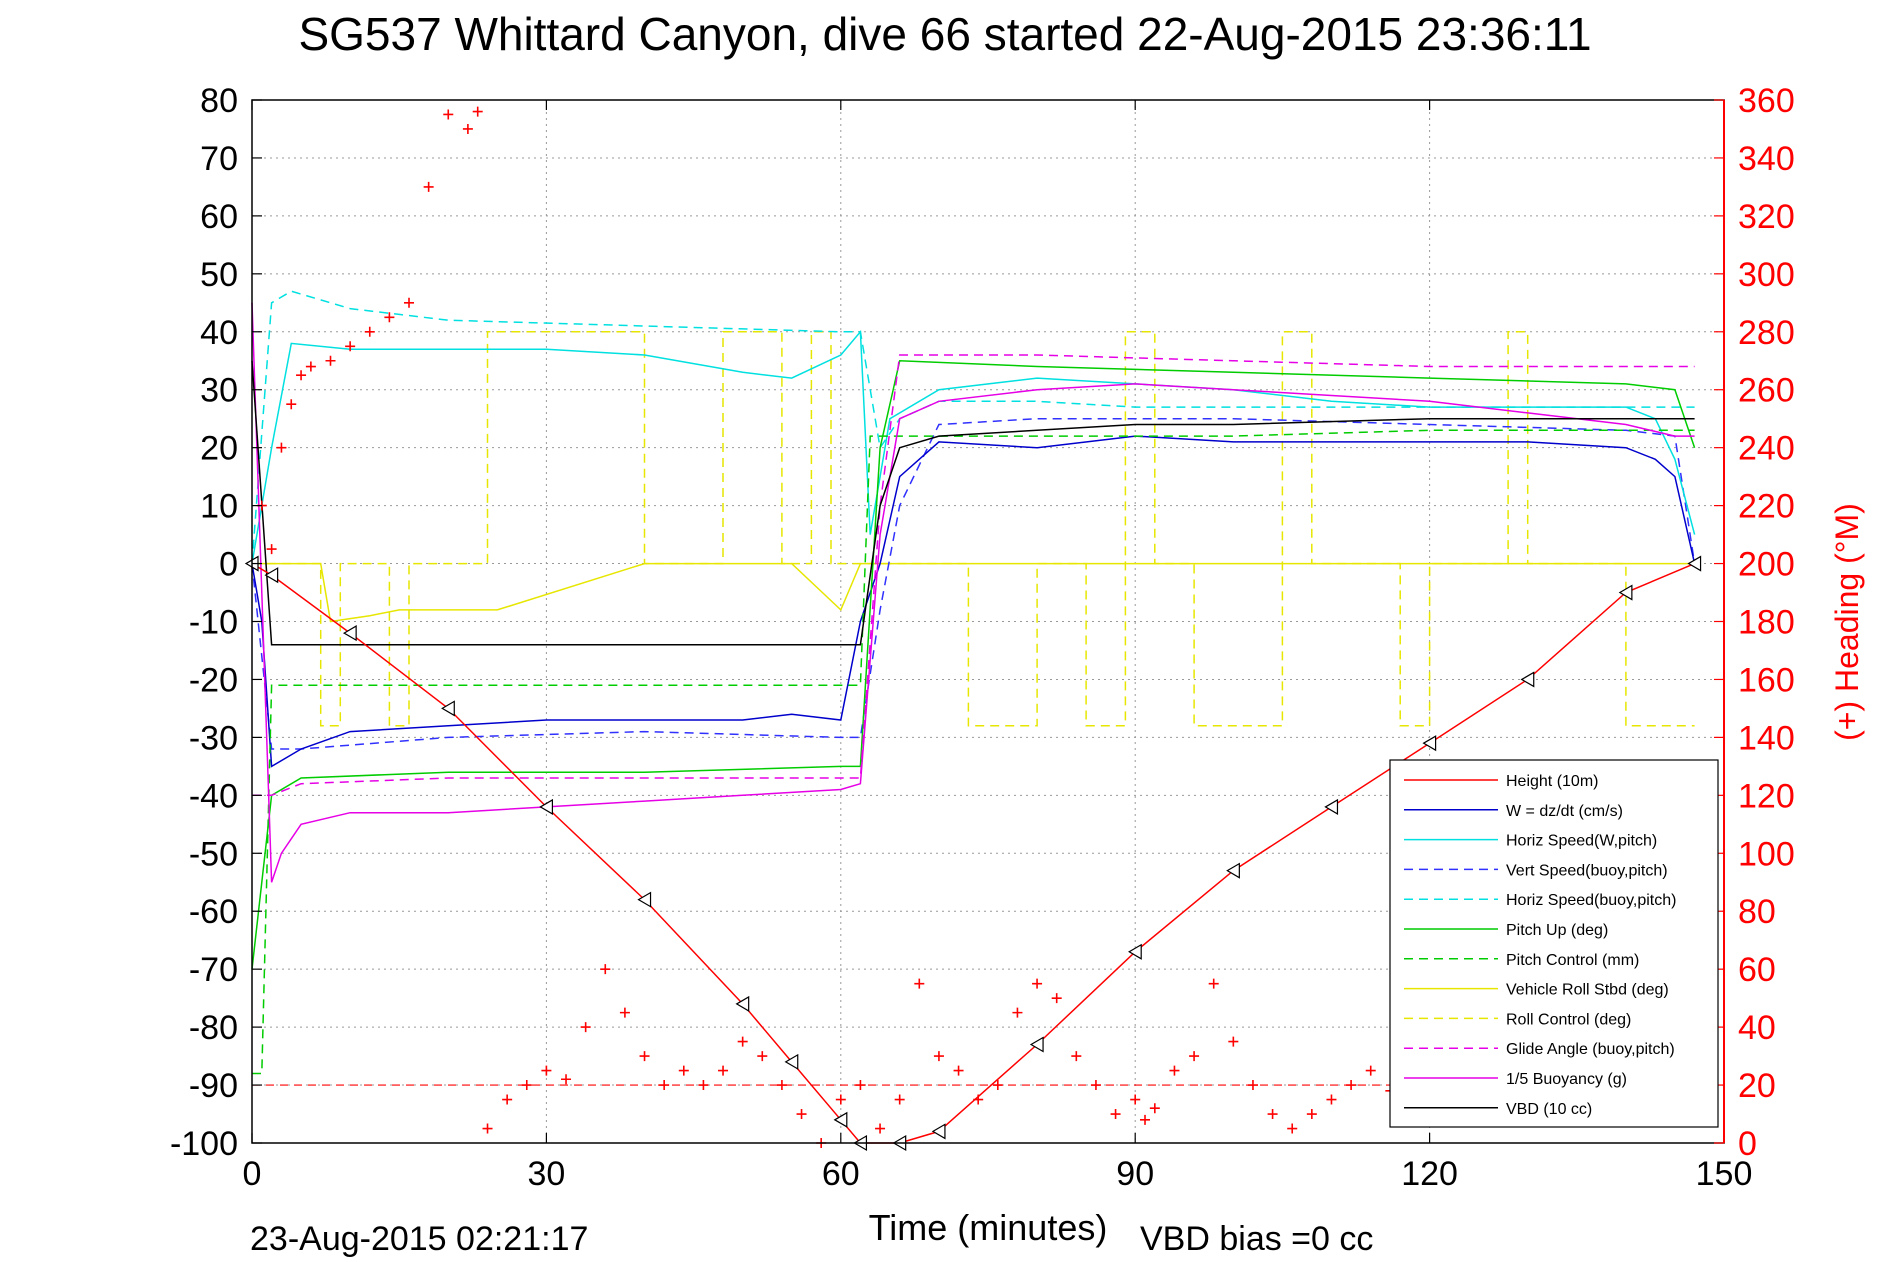  Describe the element at coordinates (1564, 811) in the screenshot. I see `legend-label: W = dz/dt (cm/s)` at that location.